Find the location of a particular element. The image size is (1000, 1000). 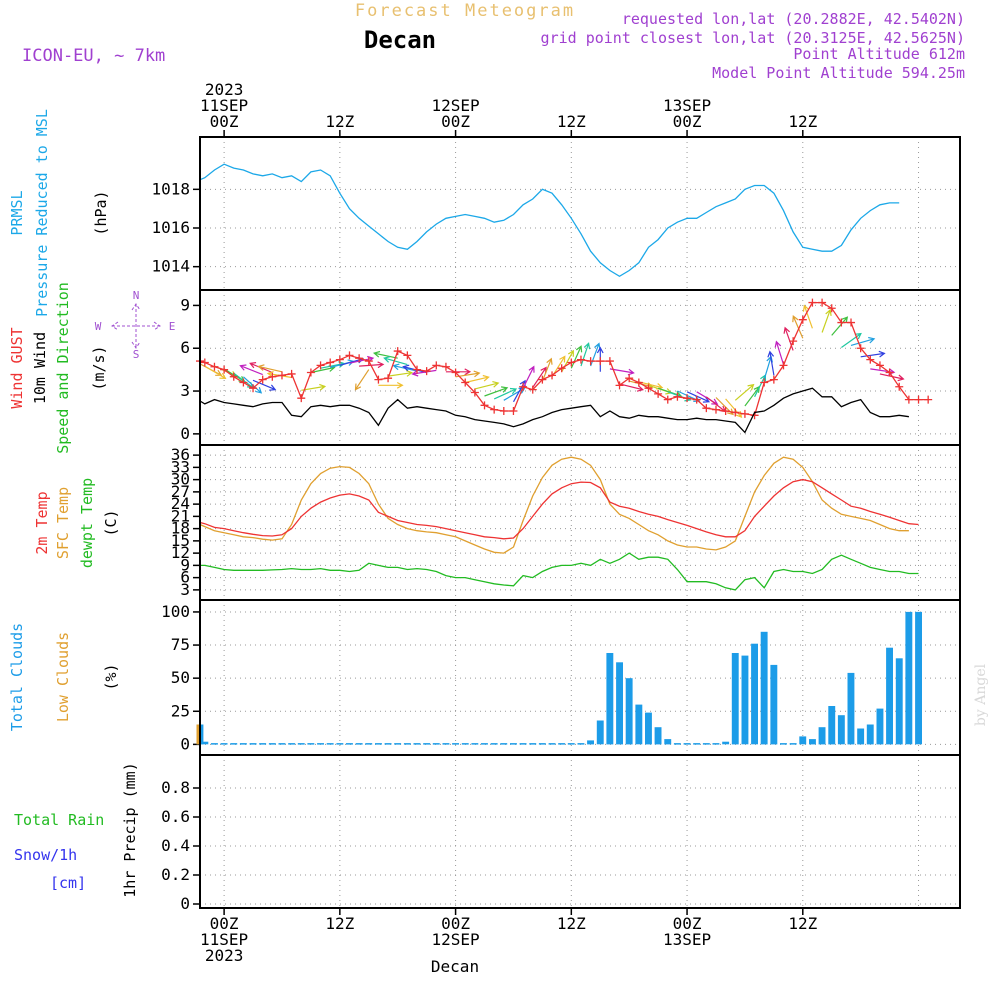

pressure-unit-label: (hPa) is located at coordinates (101, 212).